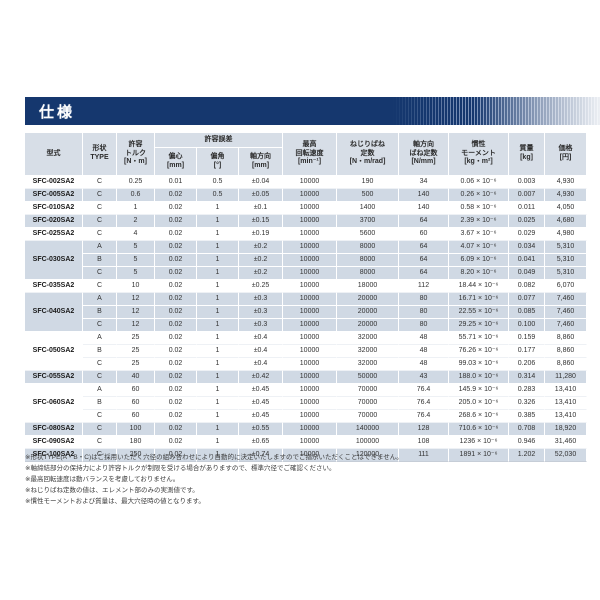  I want to click on cell-price: 11,280, so click(566, 377).